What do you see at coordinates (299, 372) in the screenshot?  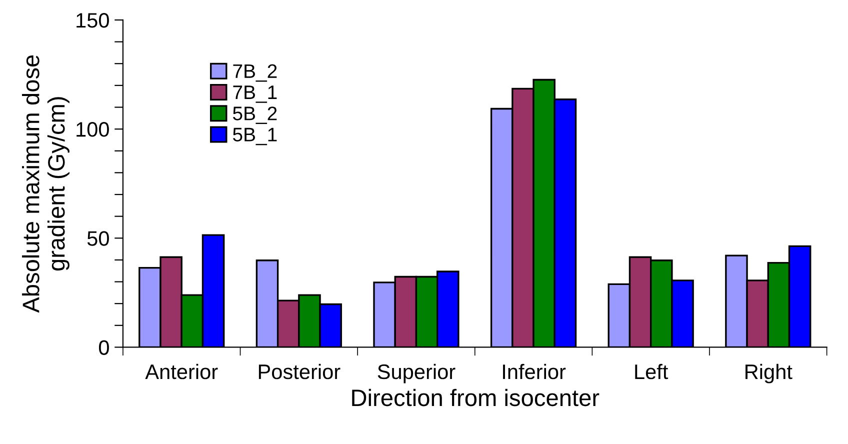 I see `x-tick-label: Posterior` at bounding box center [299, 372].